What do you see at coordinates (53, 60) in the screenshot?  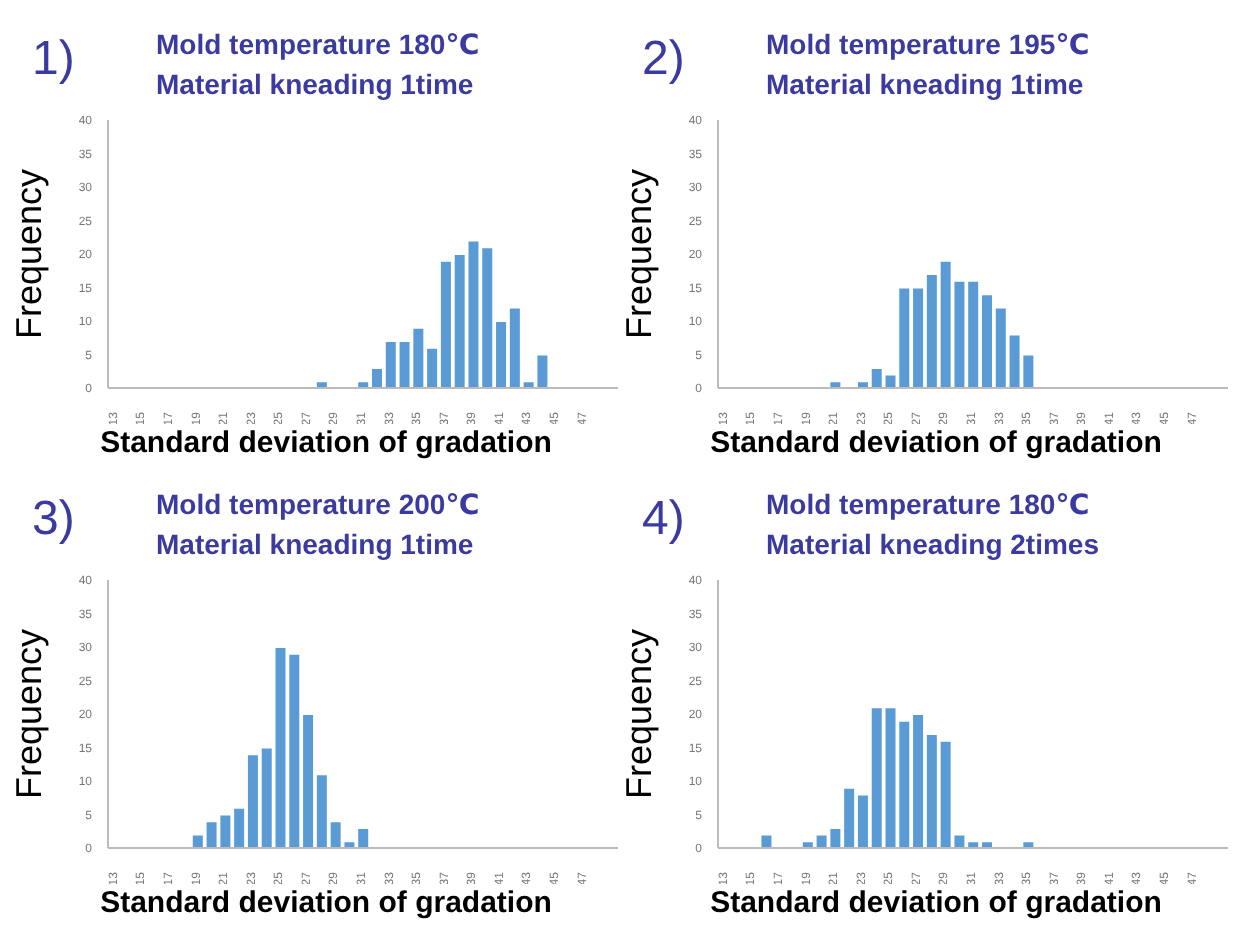 I see `text: 1)` at bounding box center [53, 60].